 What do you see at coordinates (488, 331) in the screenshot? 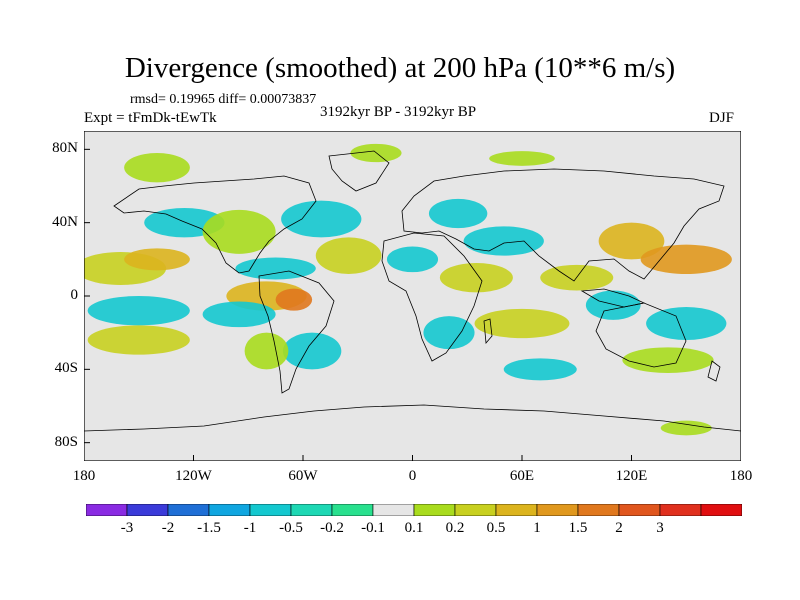
I see `coast-madagascar` at bounding box center [488, 331].